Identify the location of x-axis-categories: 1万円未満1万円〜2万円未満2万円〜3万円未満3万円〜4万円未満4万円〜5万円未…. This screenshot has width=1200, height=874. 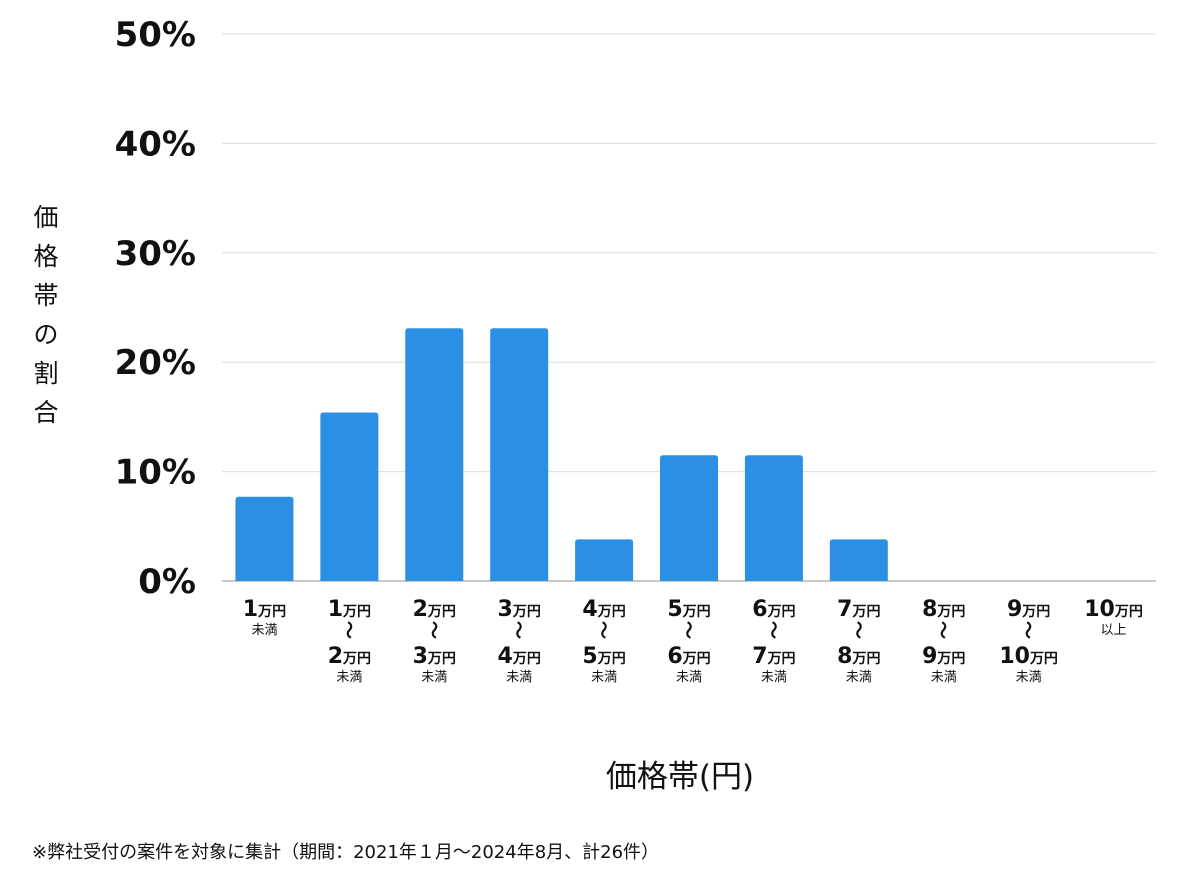
(693, 641).